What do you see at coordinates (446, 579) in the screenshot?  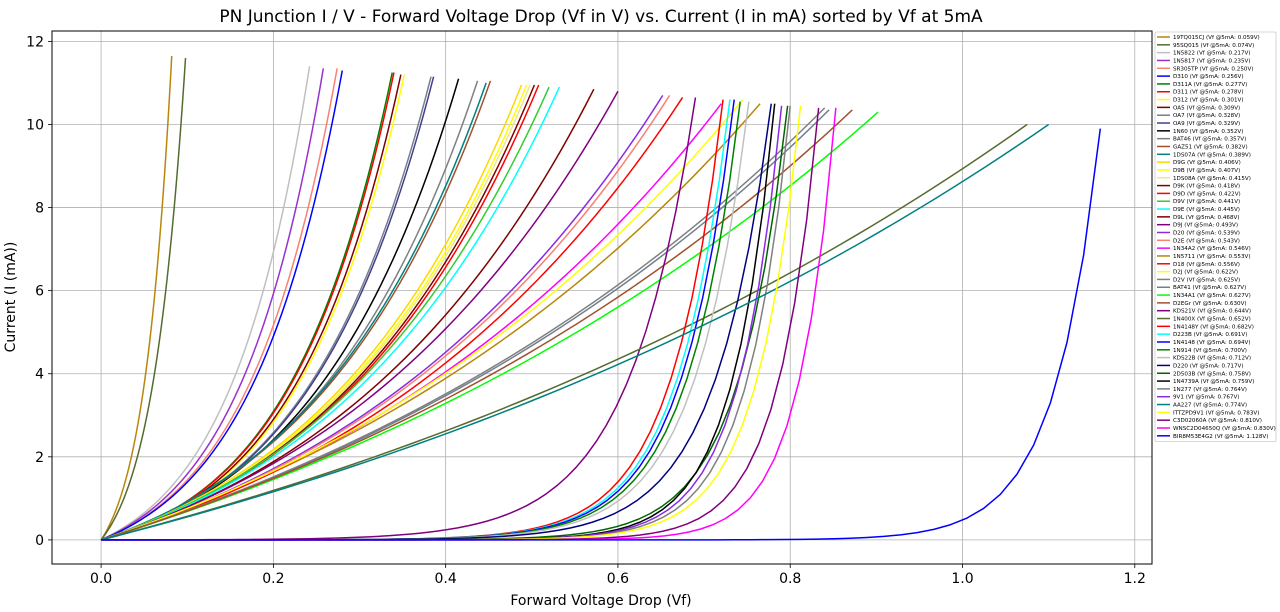 I see `x-tick-label-2: 0.4` at bounding box center [446, 579].